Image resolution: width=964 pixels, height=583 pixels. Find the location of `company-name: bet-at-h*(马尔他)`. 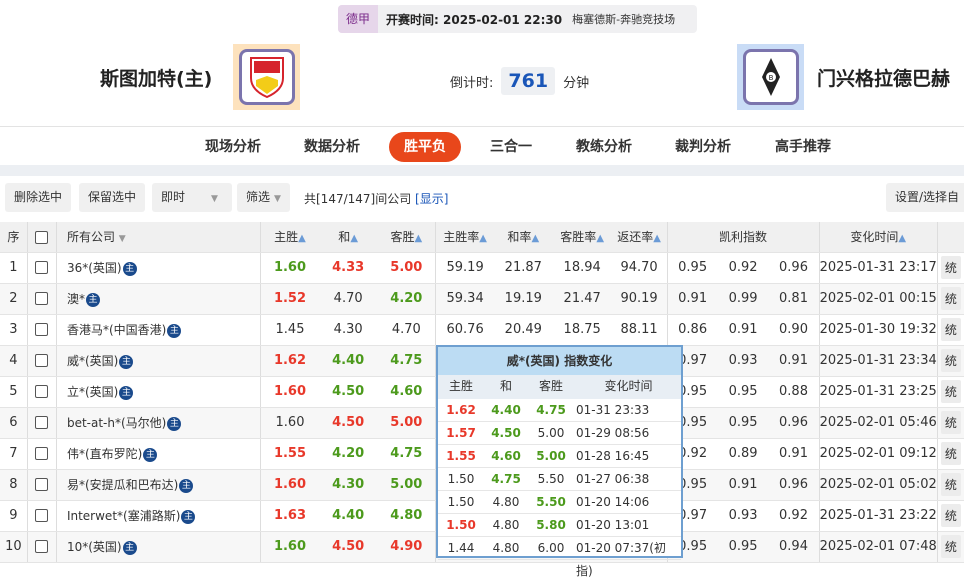

company-name: bet-at-h*(马尔他) is located at coordinates (116, 423).